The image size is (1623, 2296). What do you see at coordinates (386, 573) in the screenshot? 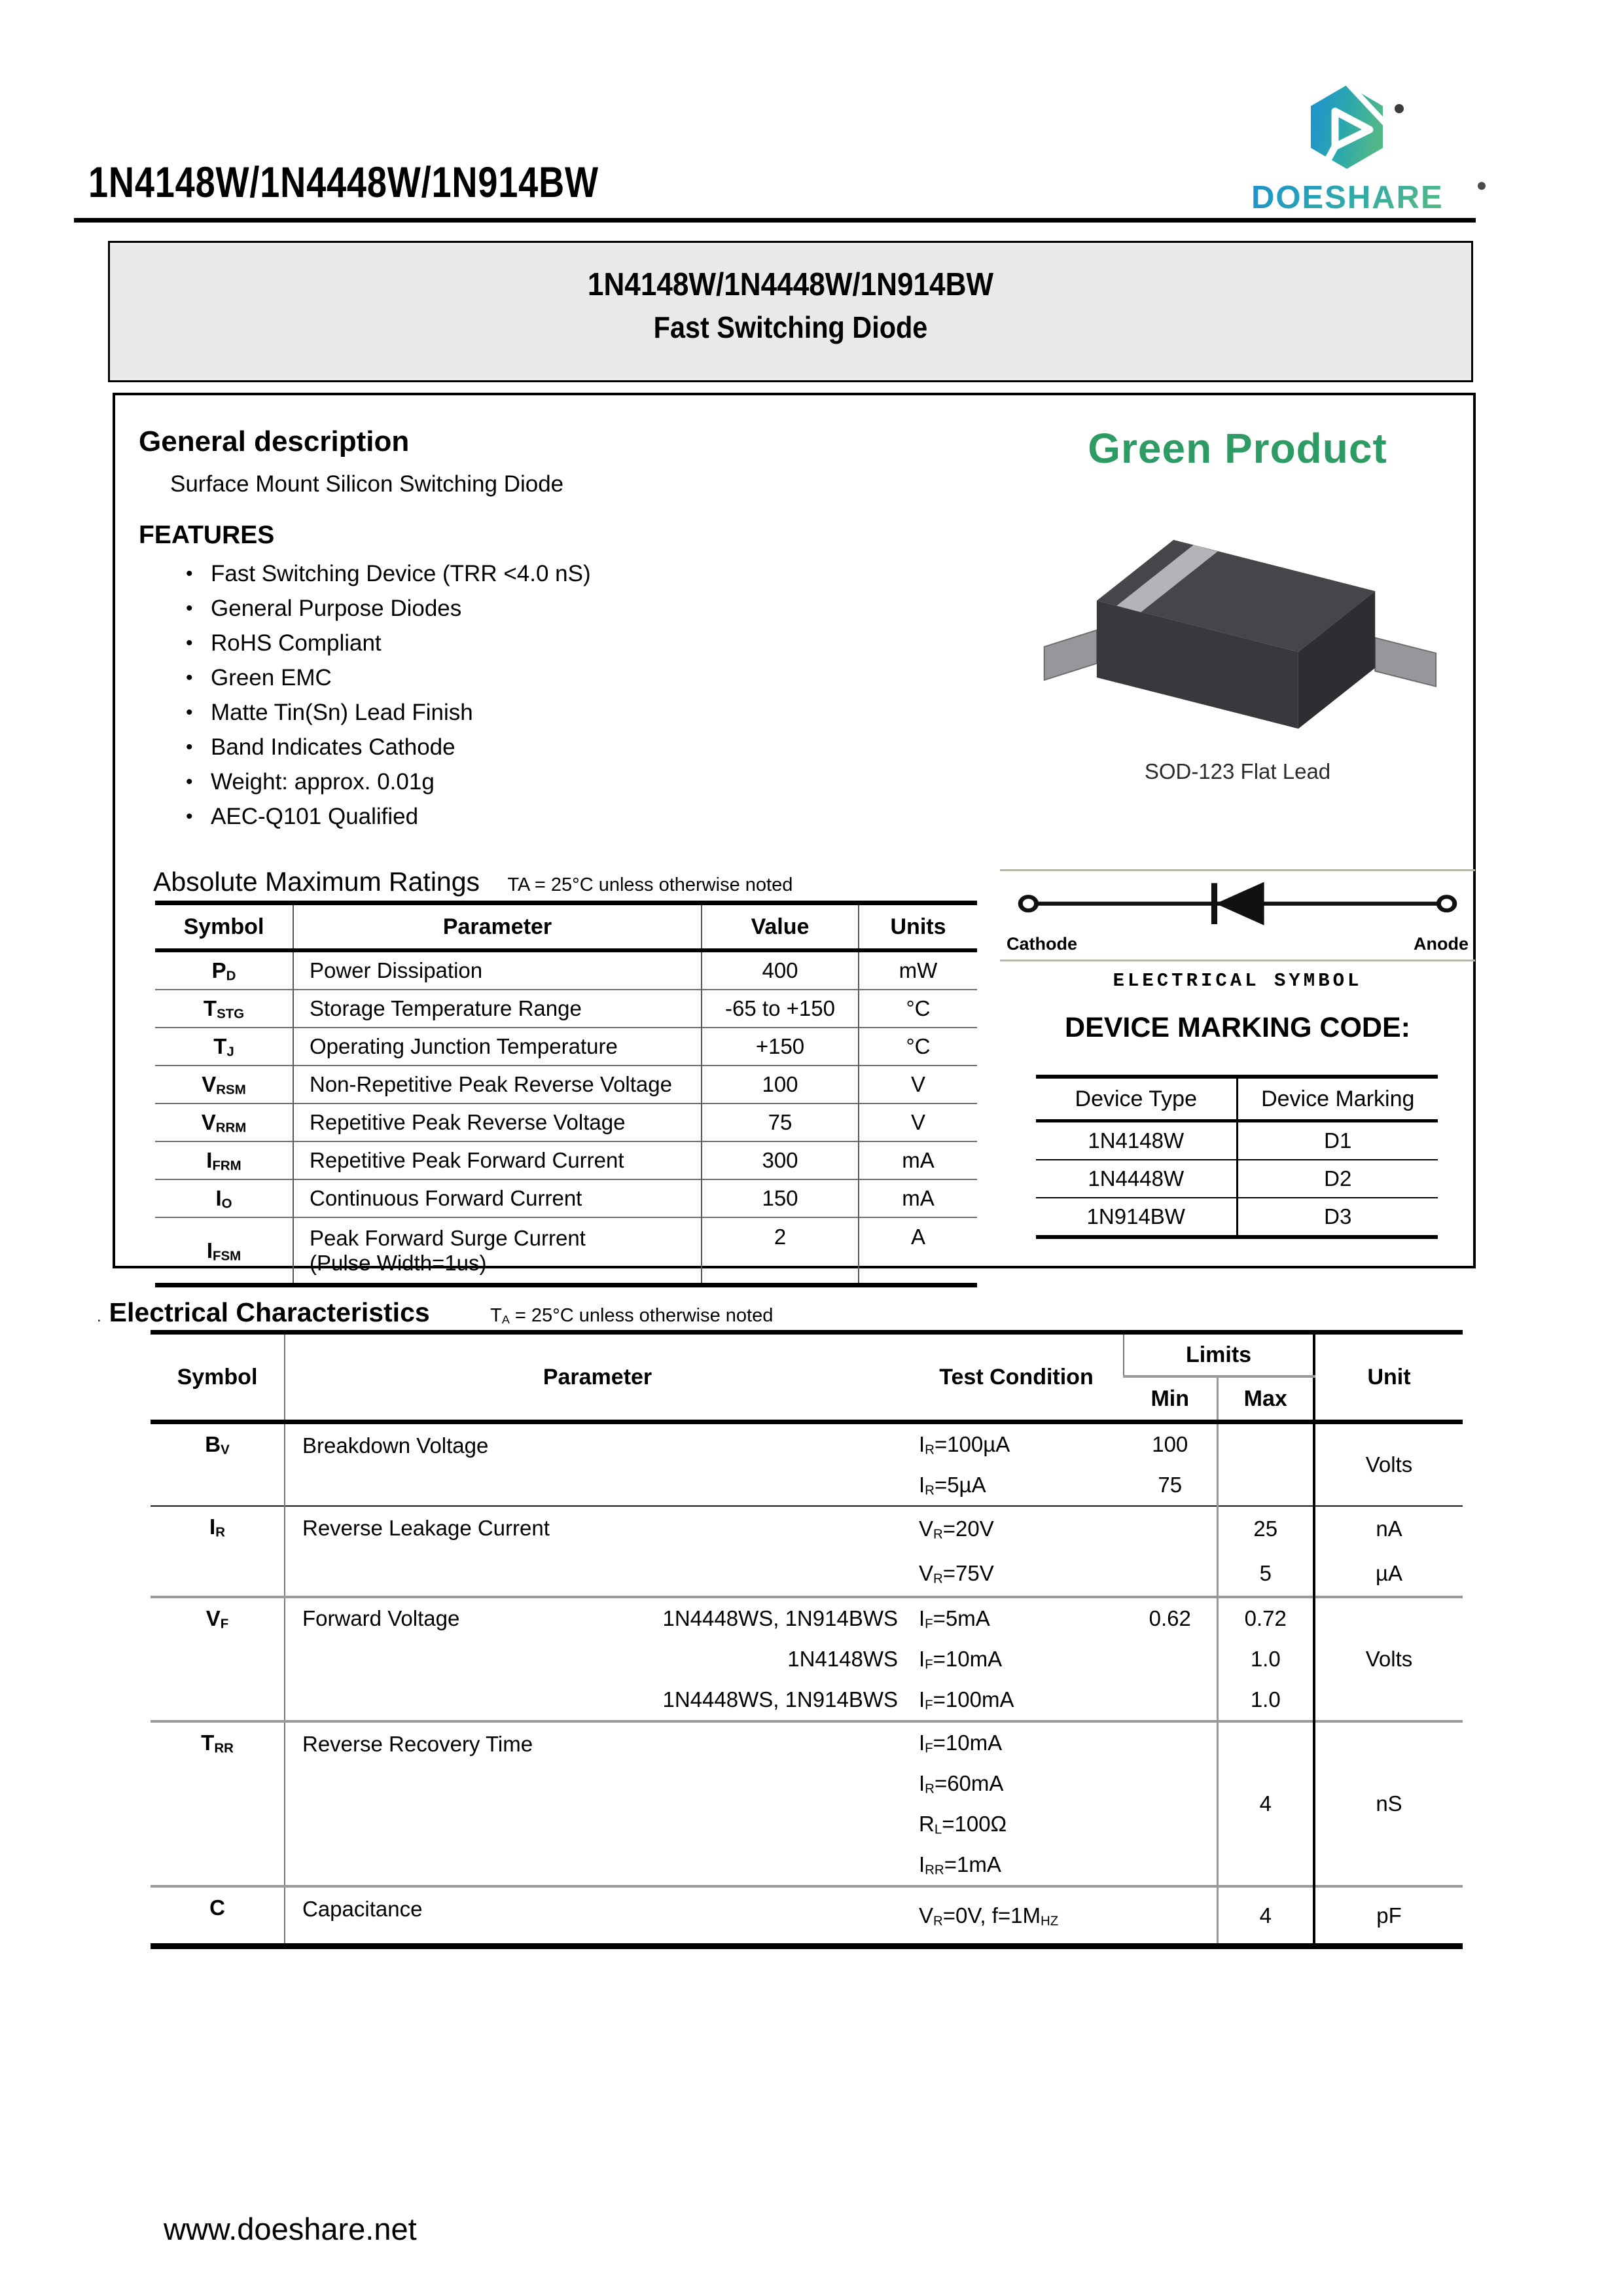
I see `feature-item: Fast Switching Device (TRR <4.0 nS)` at bounding box center [386, 573].